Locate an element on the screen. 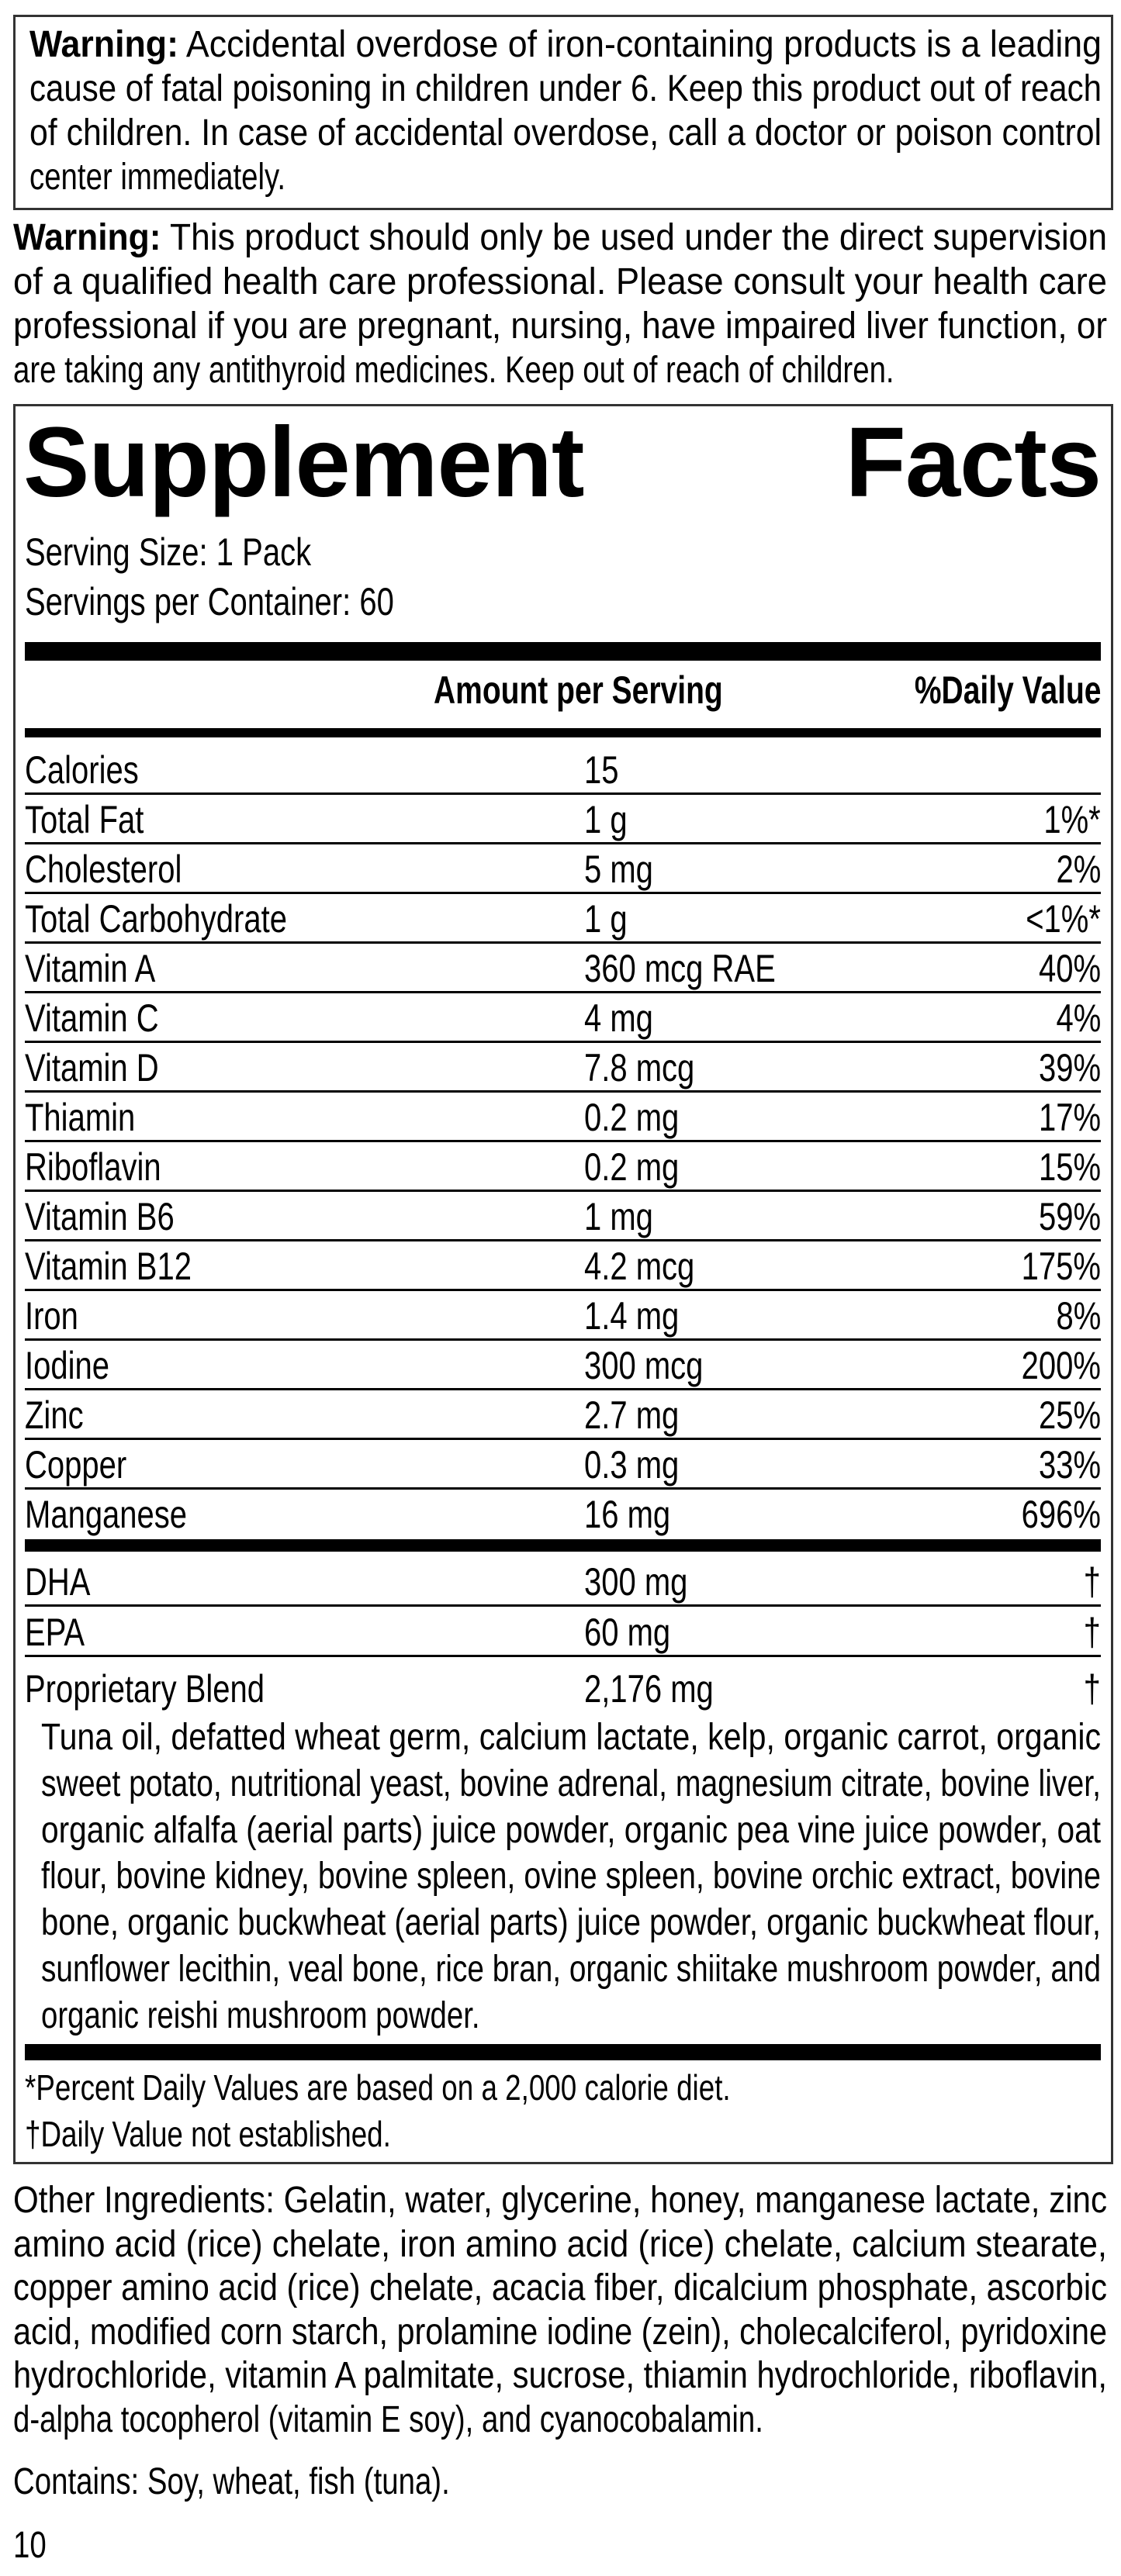 The width and height of the screenshot is (1121, 2576). nutrient-daily-value: 25% is located at coordinates (1069, 1415).